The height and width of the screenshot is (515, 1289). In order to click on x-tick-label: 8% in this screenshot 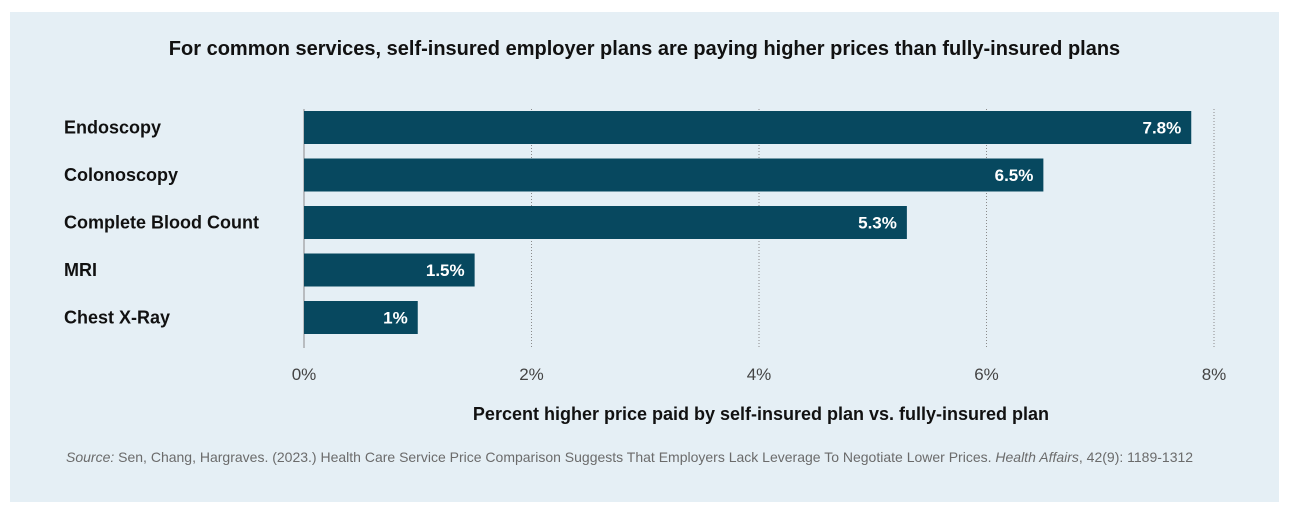, I will do `click(1214, 374)`.